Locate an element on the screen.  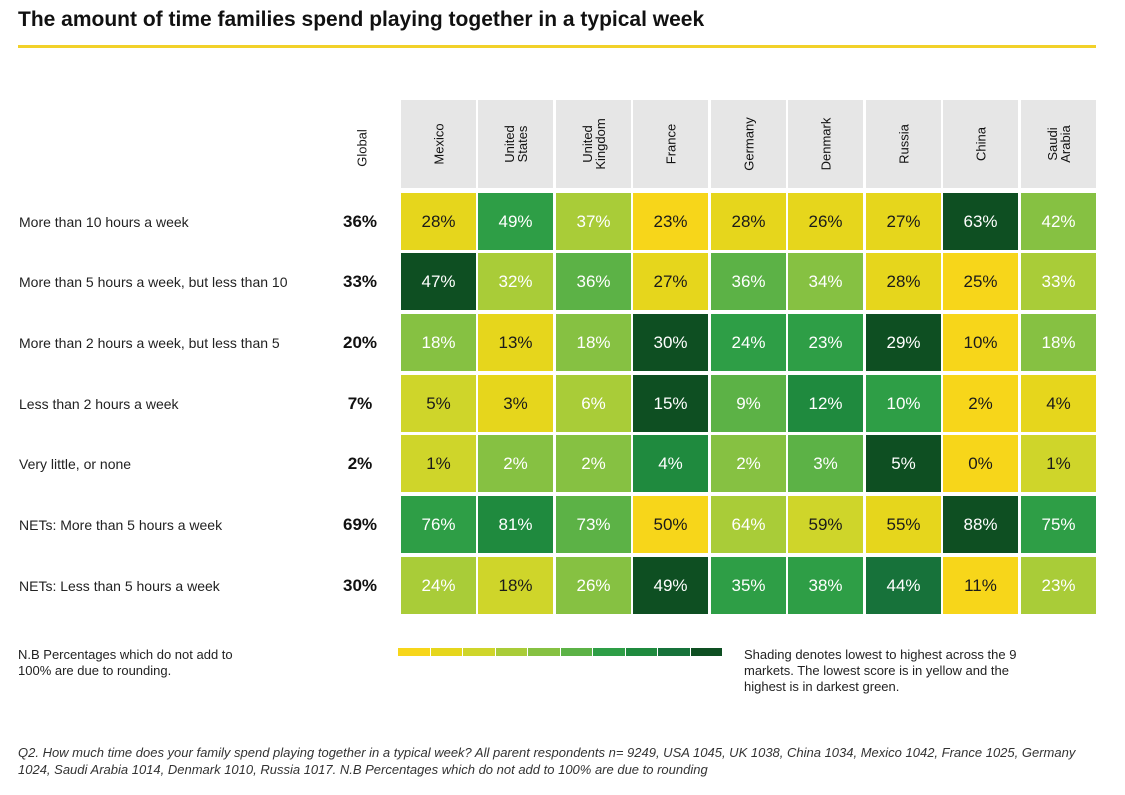
heatmap-cell: 30% is located at coordinates (670, 342).